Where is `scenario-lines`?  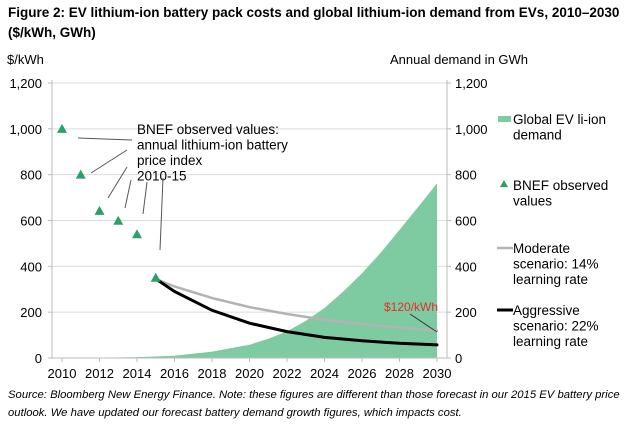 scenario-lines is located at coordinates (296, 312).